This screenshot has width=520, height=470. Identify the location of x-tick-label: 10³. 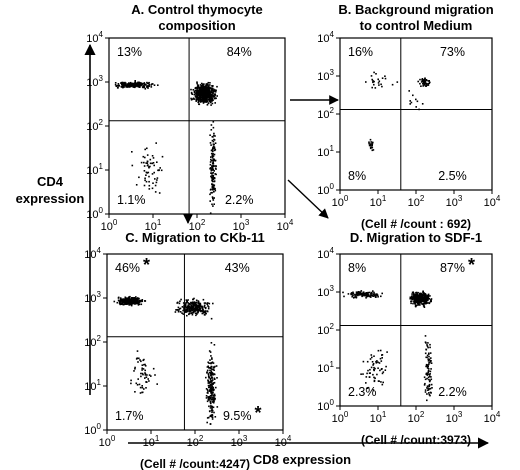
(454, 417).